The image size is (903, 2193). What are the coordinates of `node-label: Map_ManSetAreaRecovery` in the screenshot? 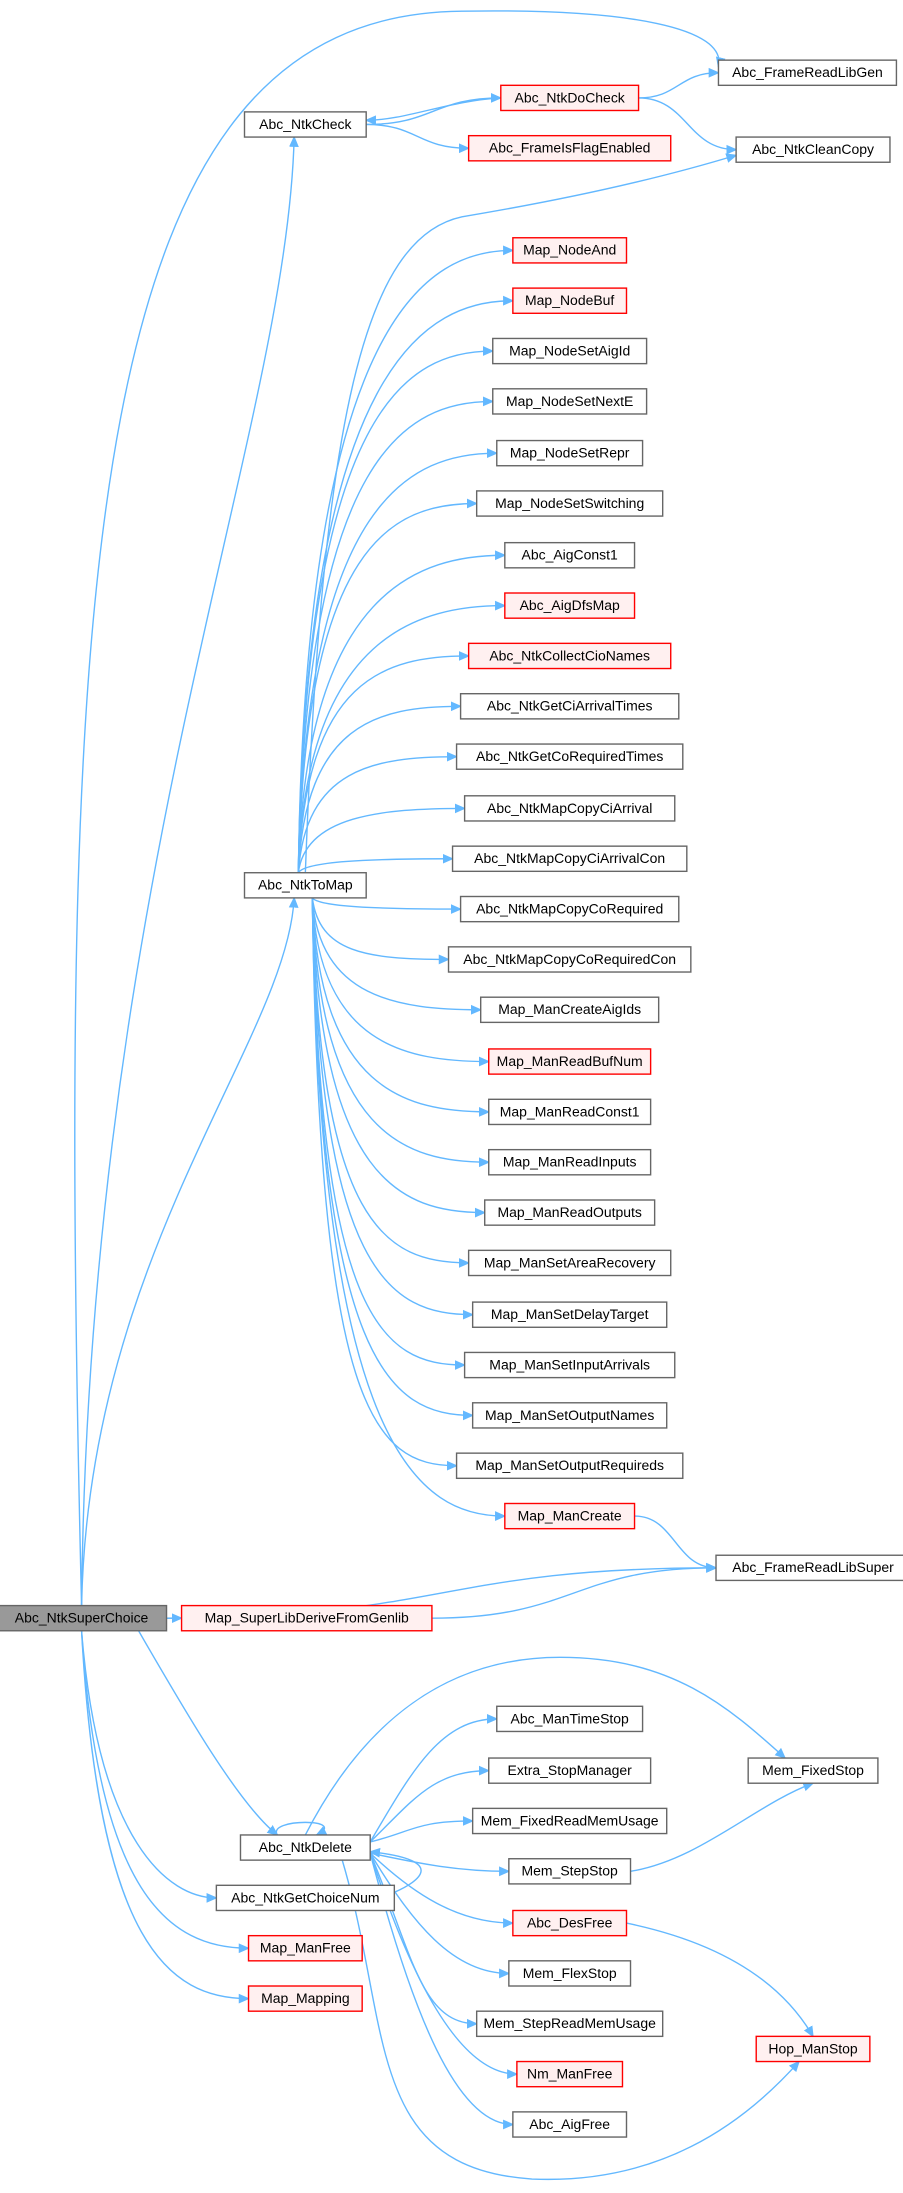 It's located at (570, 1262).